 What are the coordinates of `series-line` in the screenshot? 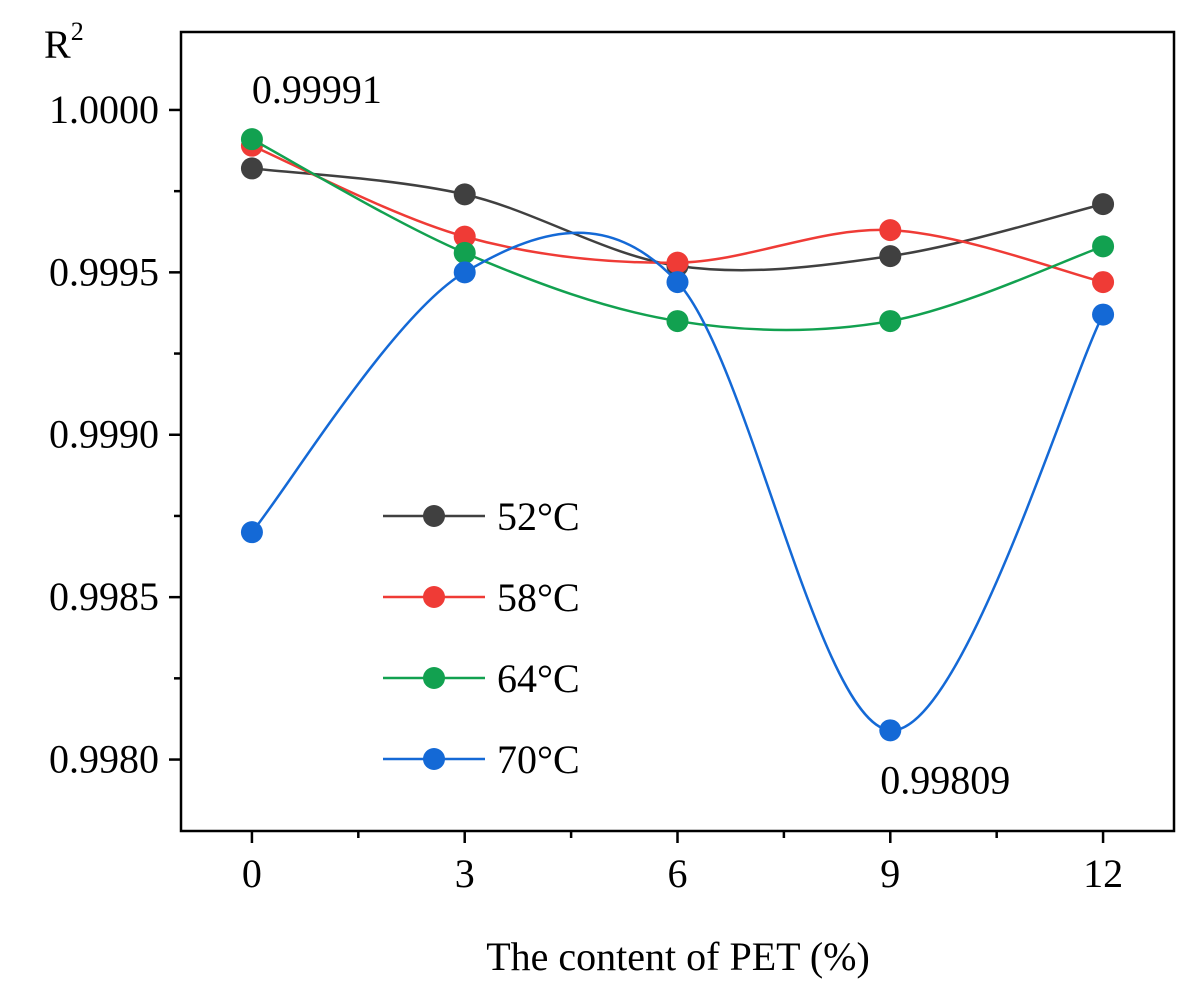 It's located at (677, 235).